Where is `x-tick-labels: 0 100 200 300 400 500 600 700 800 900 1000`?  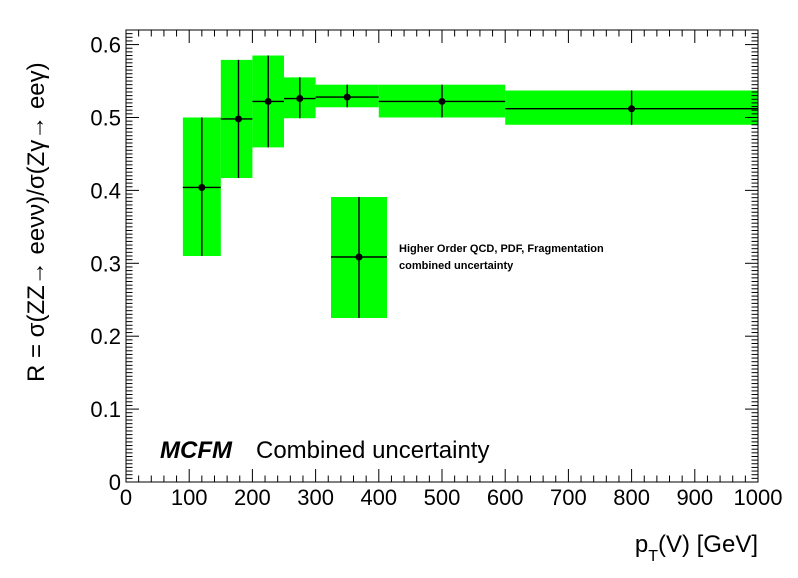 x-tick-labels: 0 100 200 300 400 500 600 700 800 900 1000 is located at coordinates (451, 497).